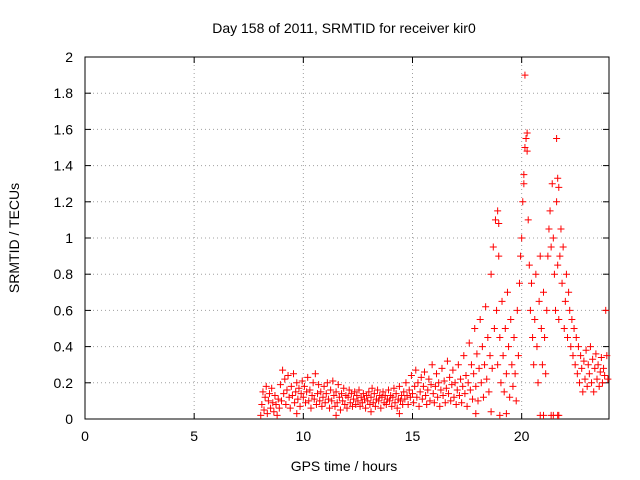  Describe the element at coordinates (64, 347) in the screenshot. I see `y-tick-label: 0.4` at that location.